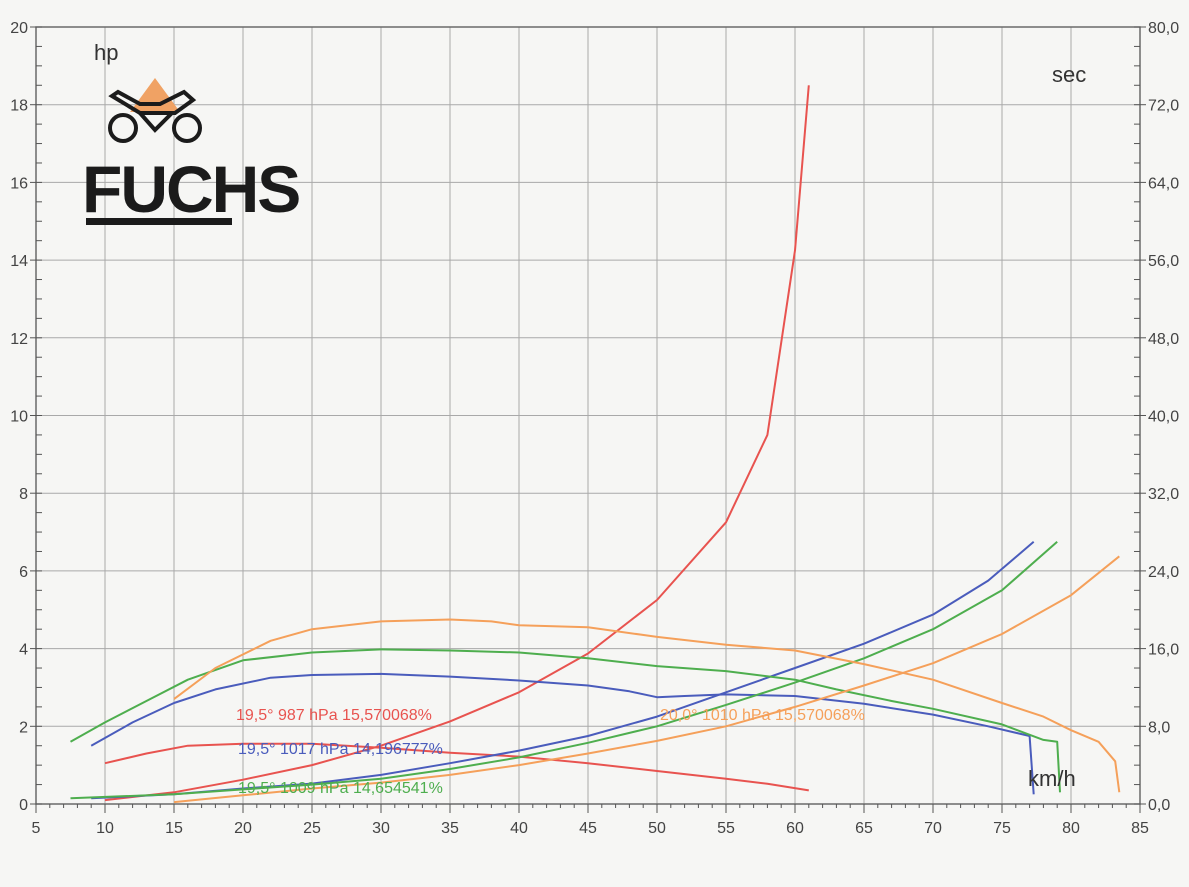  Describe the element at coordinates (23, 572) in the screenshot. I see `y-left-tick-label: 6` at that location.